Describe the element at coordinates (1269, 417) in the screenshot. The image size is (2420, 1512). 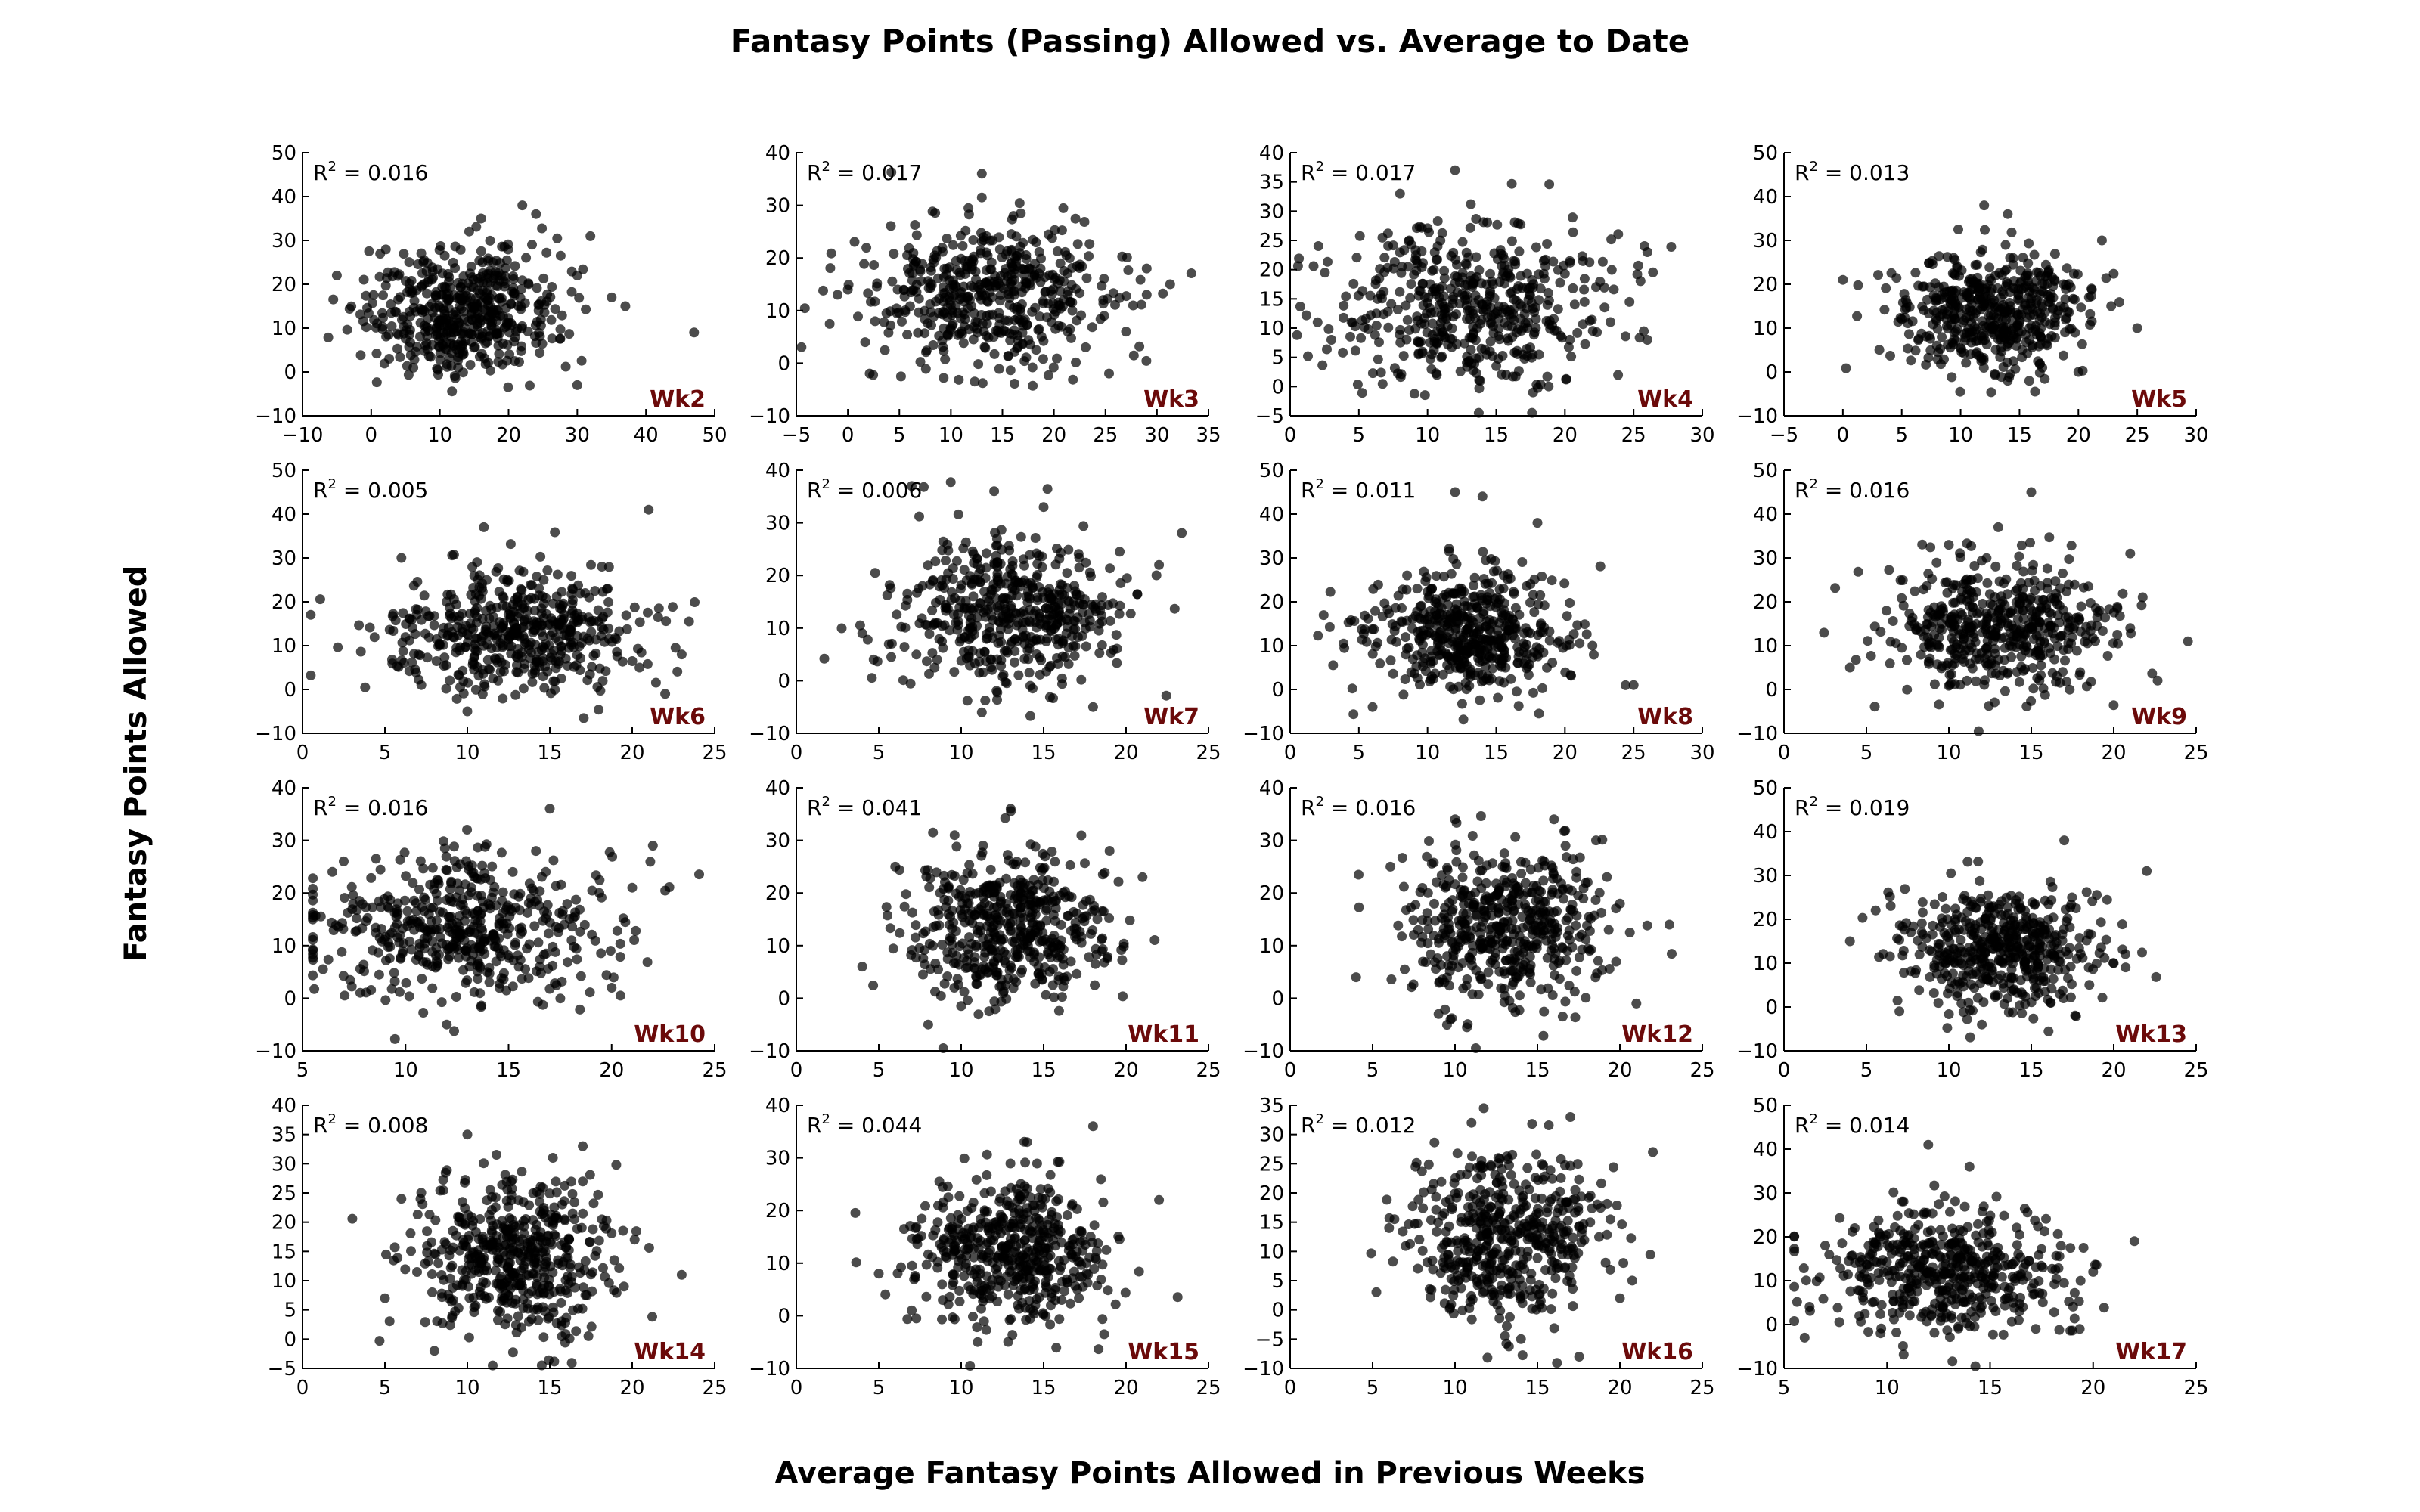
I see `y-tick-label: −5` at that location.